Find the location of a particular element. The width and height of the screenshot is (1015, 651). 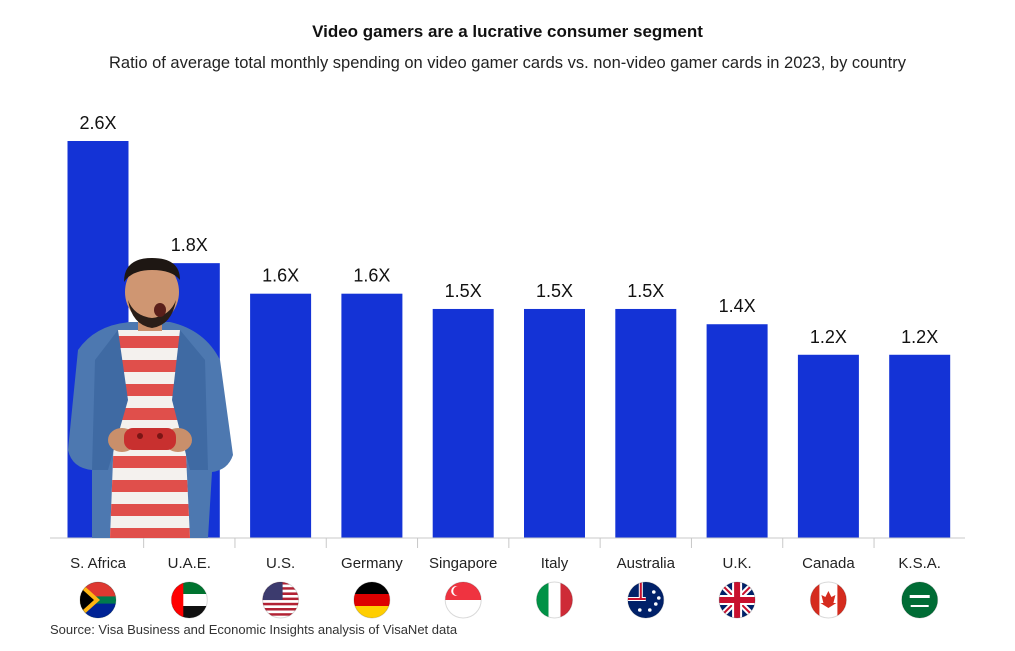

bar-canada is located at coordinates (828, 446).